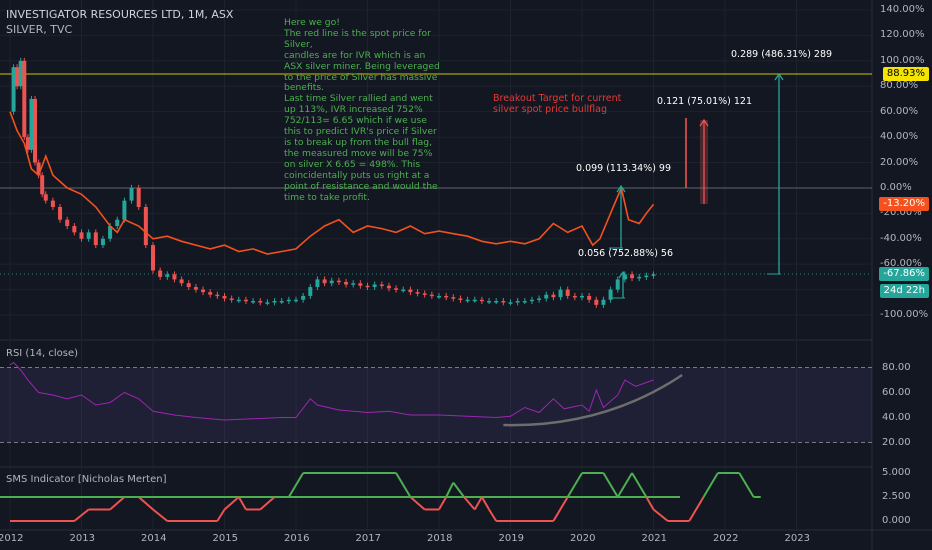 Image resolution: width=932 pixels, height=550 pixels. I want to click on price-tick-label: 60.00%, so click(899, 111).